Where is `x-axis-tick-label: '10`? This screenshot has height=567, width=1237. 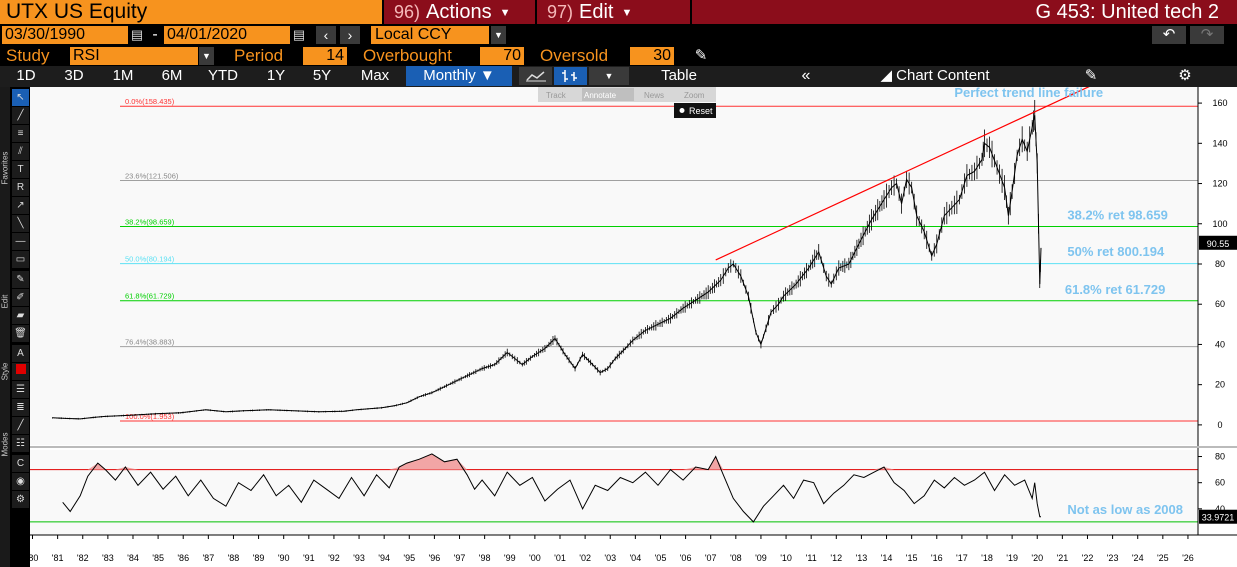
x-axis-tick-label: '10 is located at coordinates (786, 558).